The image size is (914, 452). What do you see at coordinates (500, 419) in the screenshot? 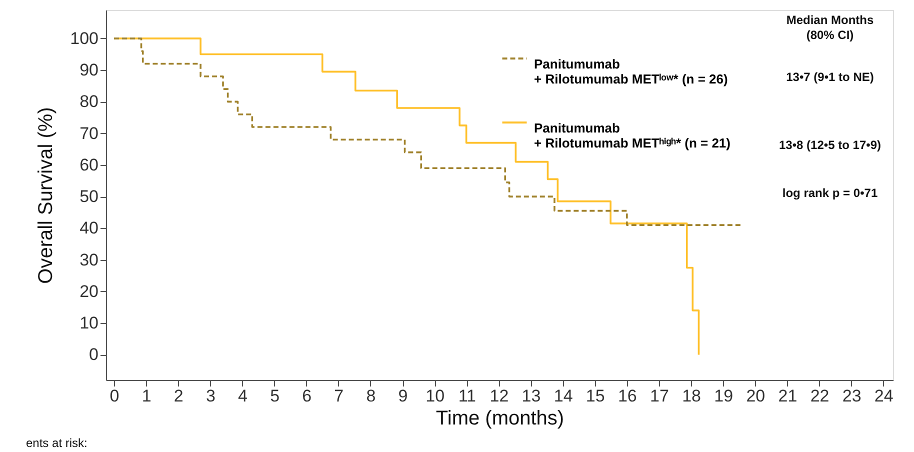
I see `x-axis-title: Time (months)` at bounding box center [500, 419].